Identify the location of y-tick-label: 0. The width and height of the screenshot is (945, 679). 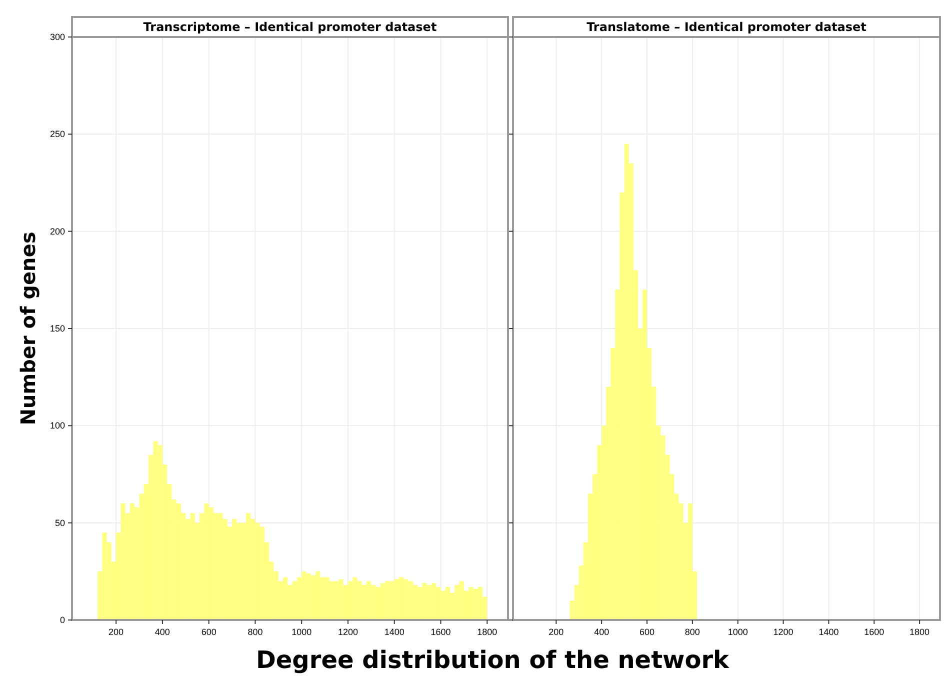
(62, 620).